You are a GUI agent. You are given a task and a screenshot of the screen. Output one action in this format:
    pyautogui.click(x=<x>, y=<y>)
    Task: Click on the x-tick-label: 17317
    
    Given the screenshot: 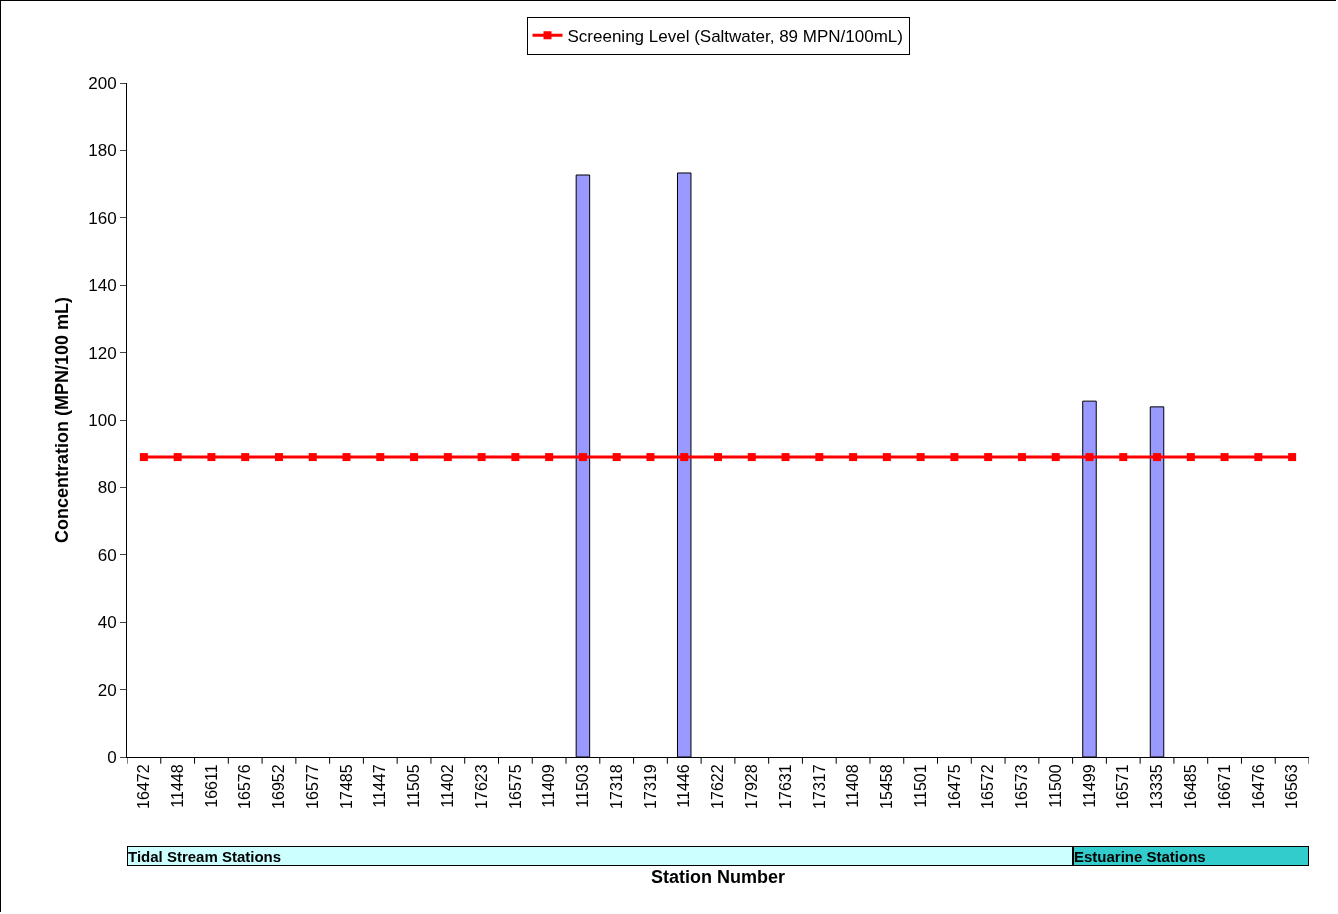 What is the action you would take?
    pyautogui.click(x=819, y=786)
    